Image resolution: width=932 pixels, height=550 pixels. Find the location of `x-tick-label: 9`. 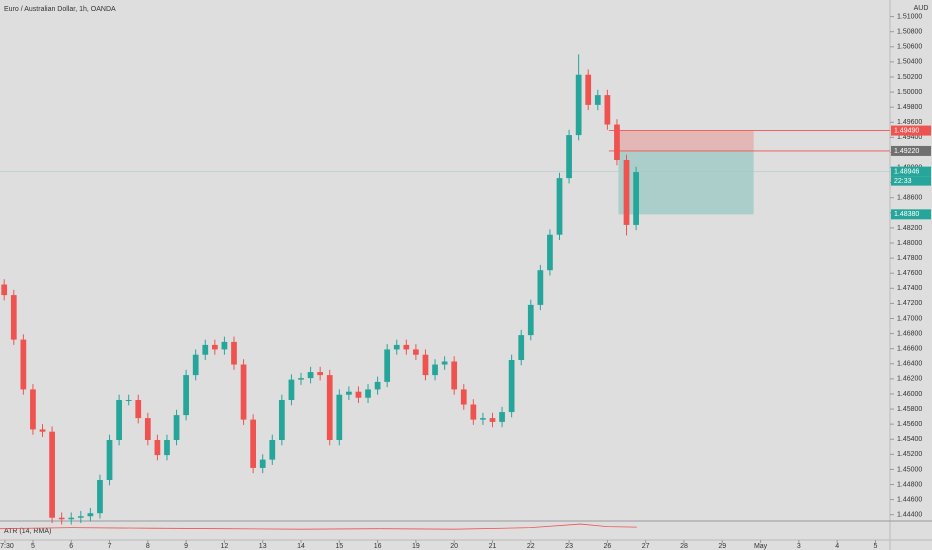

x-tick-label: 9 is located at coordinates (186, 546).